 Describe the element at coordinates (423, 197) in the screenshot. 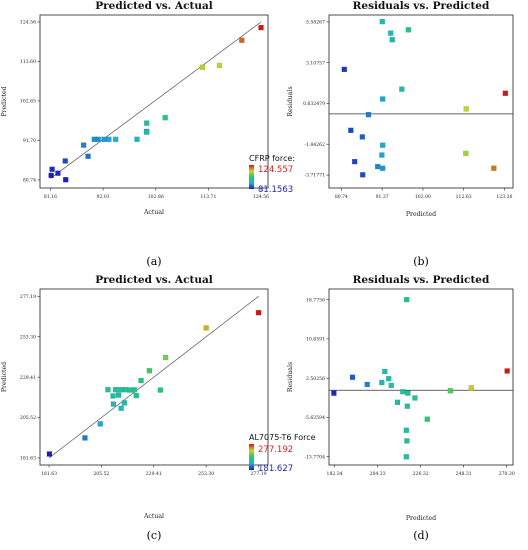

I see `x-tick-label: 102.00` at that location.